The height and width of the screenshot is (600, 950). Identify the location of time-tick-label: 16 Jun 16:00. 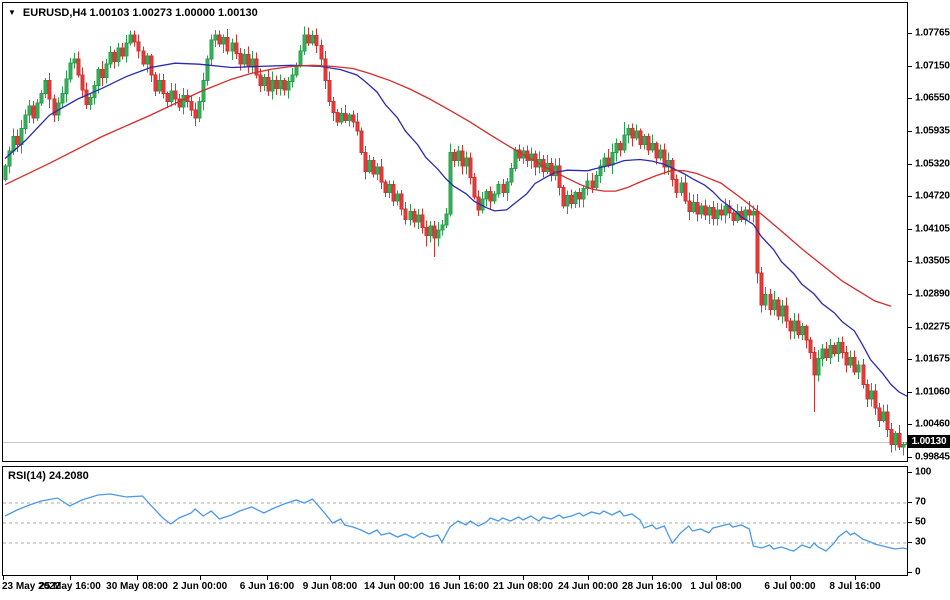
(459, 586).